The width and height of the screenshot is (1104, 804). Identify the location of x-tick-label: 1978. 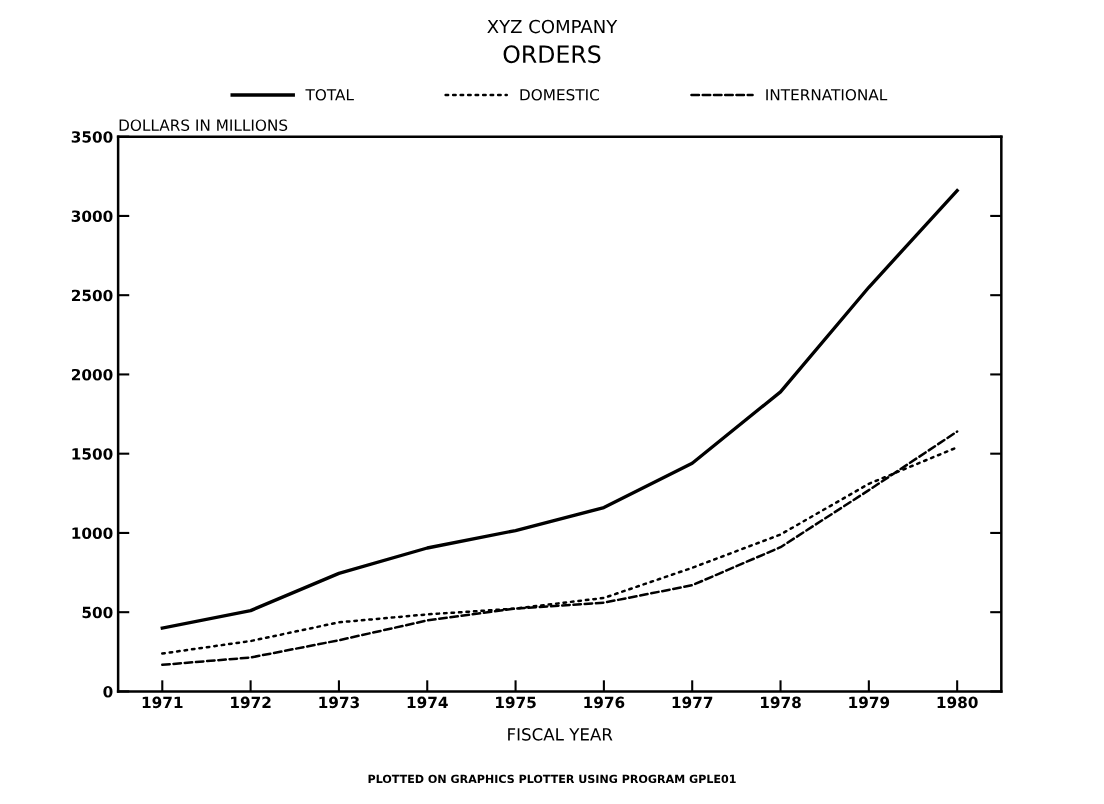
(780, 702).